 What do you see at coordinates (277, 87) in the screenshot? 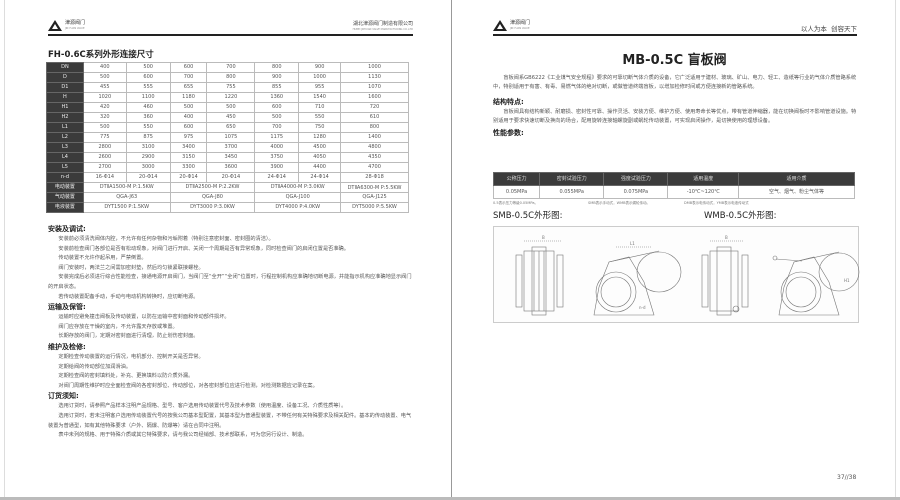
I see `table-cell: 855` at bounding box center [277, 87].